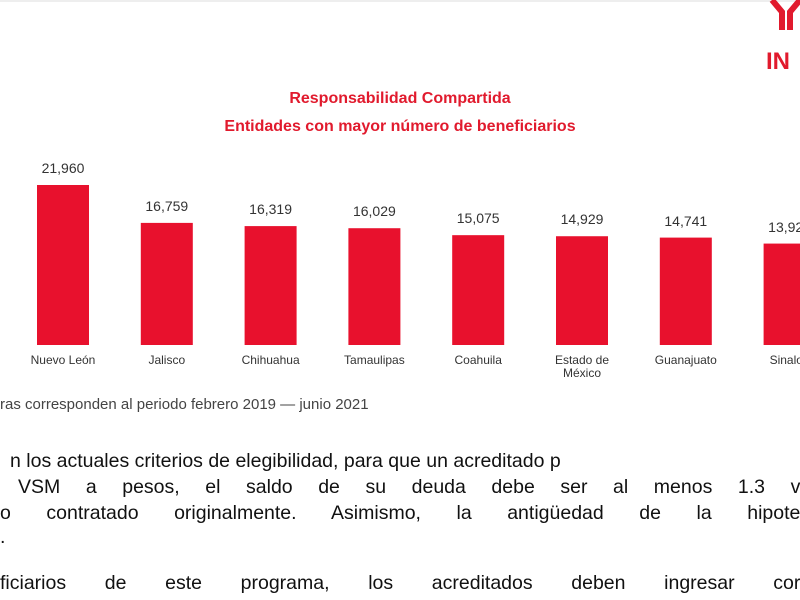 This screenshot has width=800, height=600. What do you see at coordinates (400, 98) in the screenshot?
I see `chart-title: Responsabilidad Compartida` at bounding box center [400, 98].